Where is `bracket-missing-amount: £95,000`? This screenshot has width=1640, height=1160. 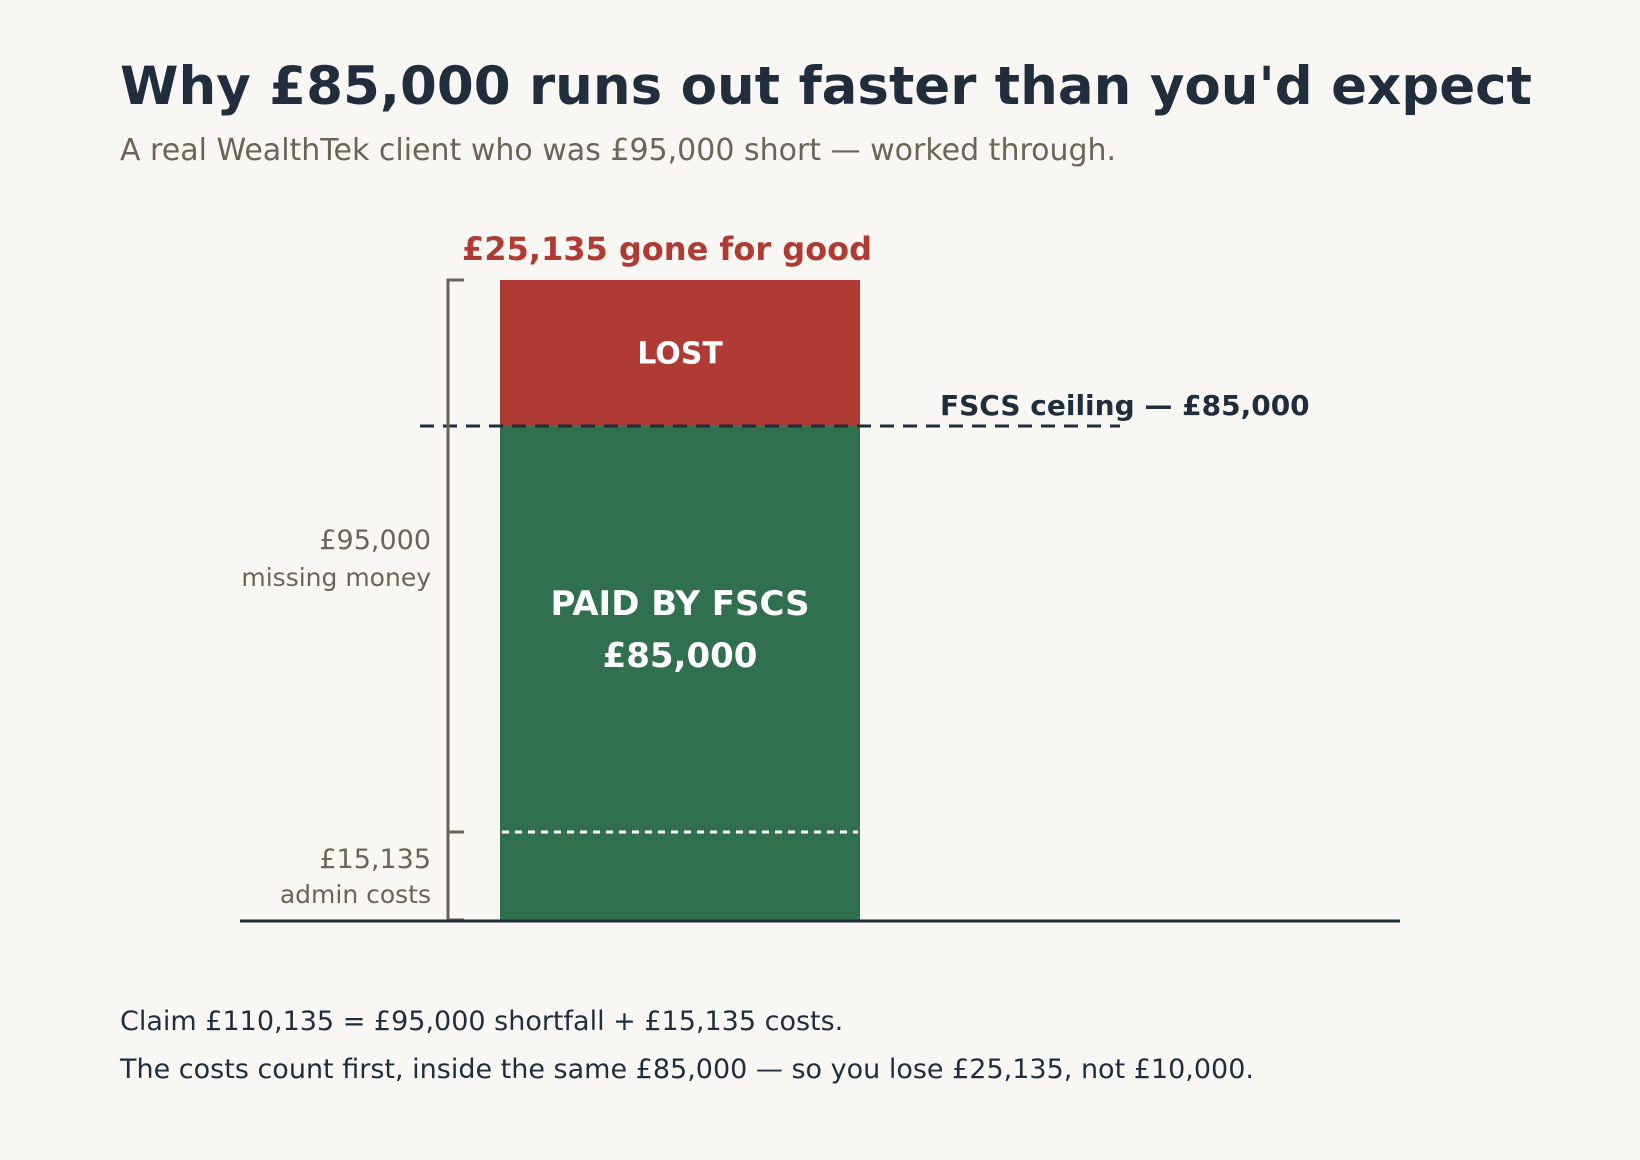
bracket-missing-amount: £95,000 is located at coordinates (375, 540).